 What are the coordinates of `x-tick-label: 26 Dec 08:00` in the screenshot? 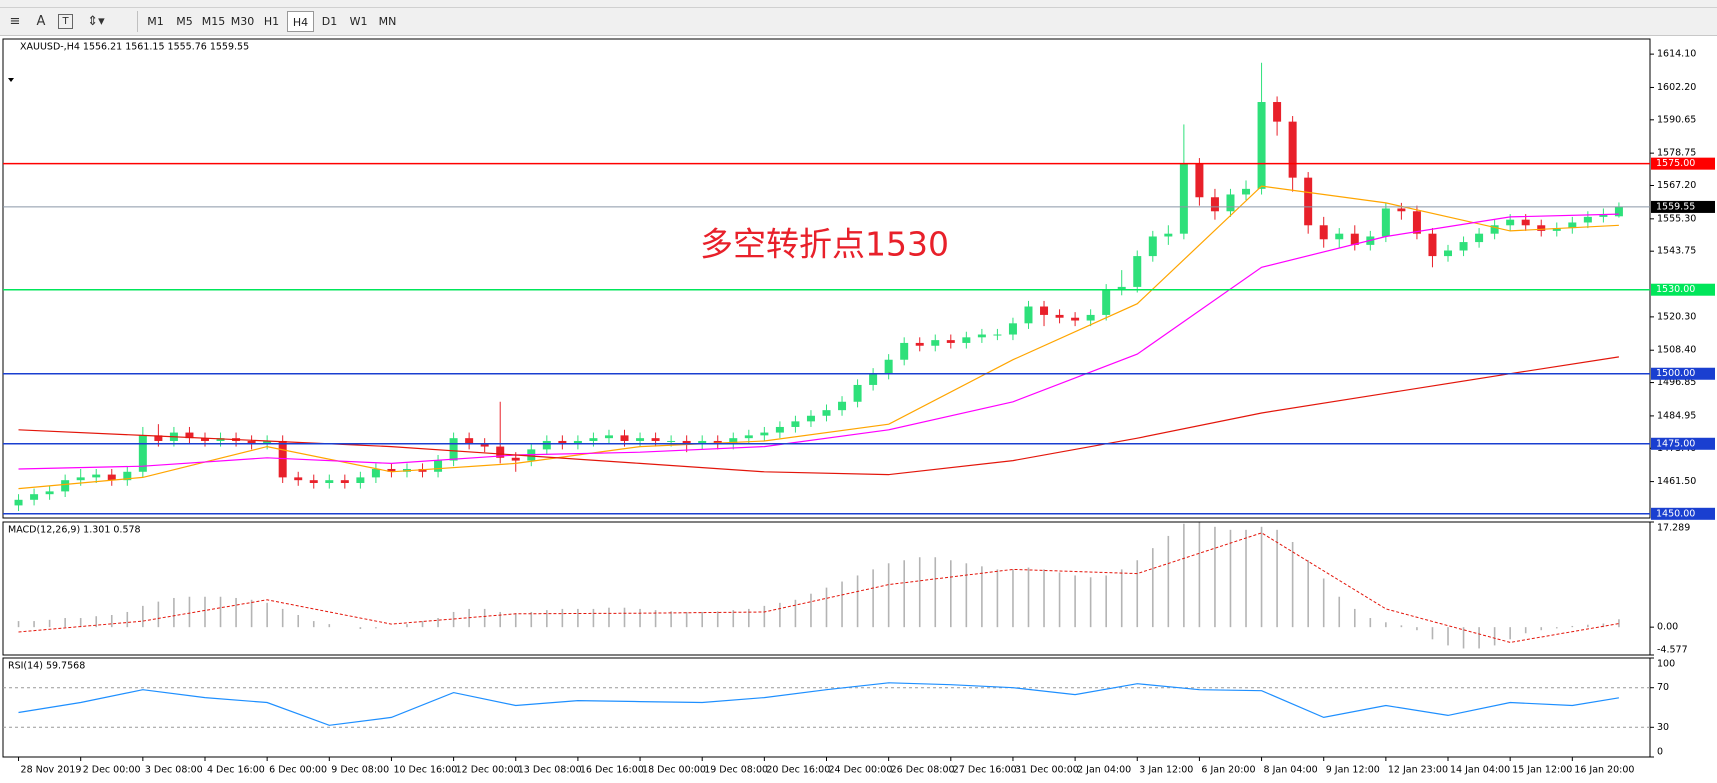 It's located at (923, 770).